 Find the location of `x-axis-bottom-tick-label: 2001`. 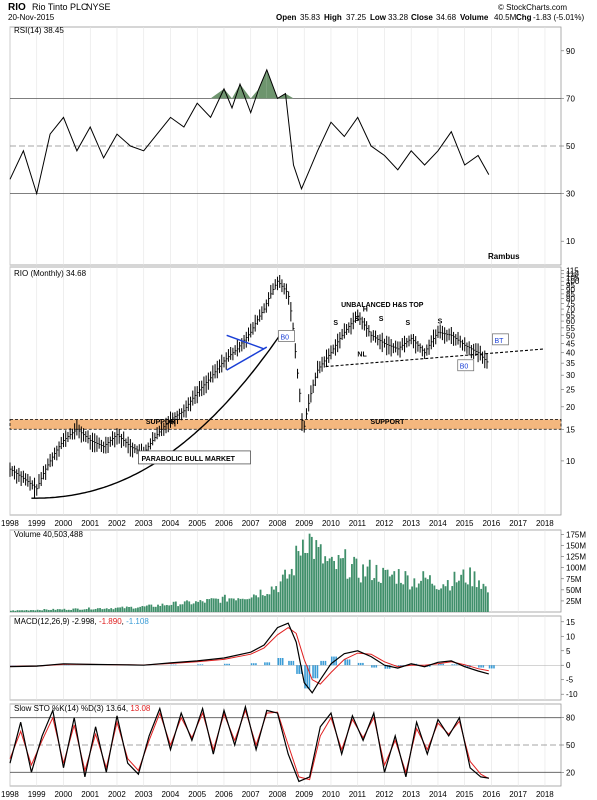

x-axis-bottom-tick-label: 2001 is located at coordinates (90, 794).